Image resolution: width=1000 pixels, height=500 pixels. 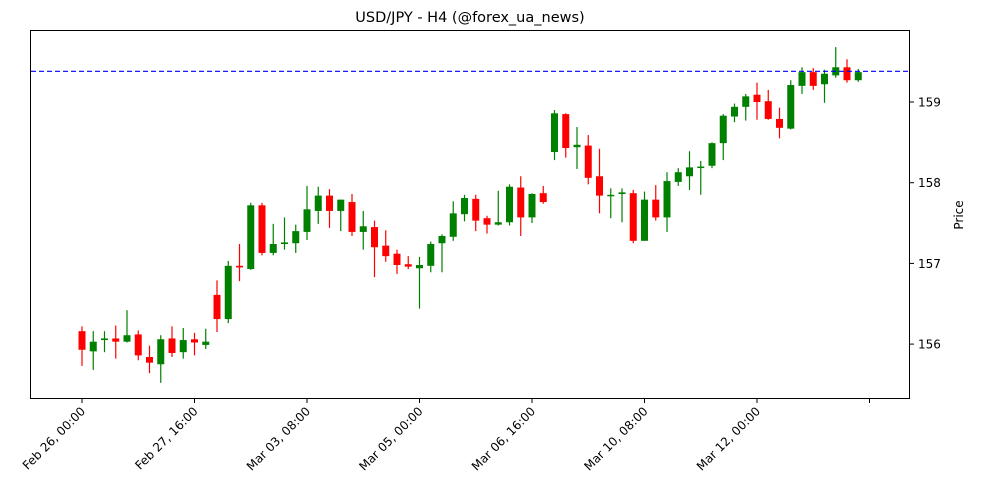 I want to click on x-tick-label: Feb 27, 16:00, so click(x=166, y=438).